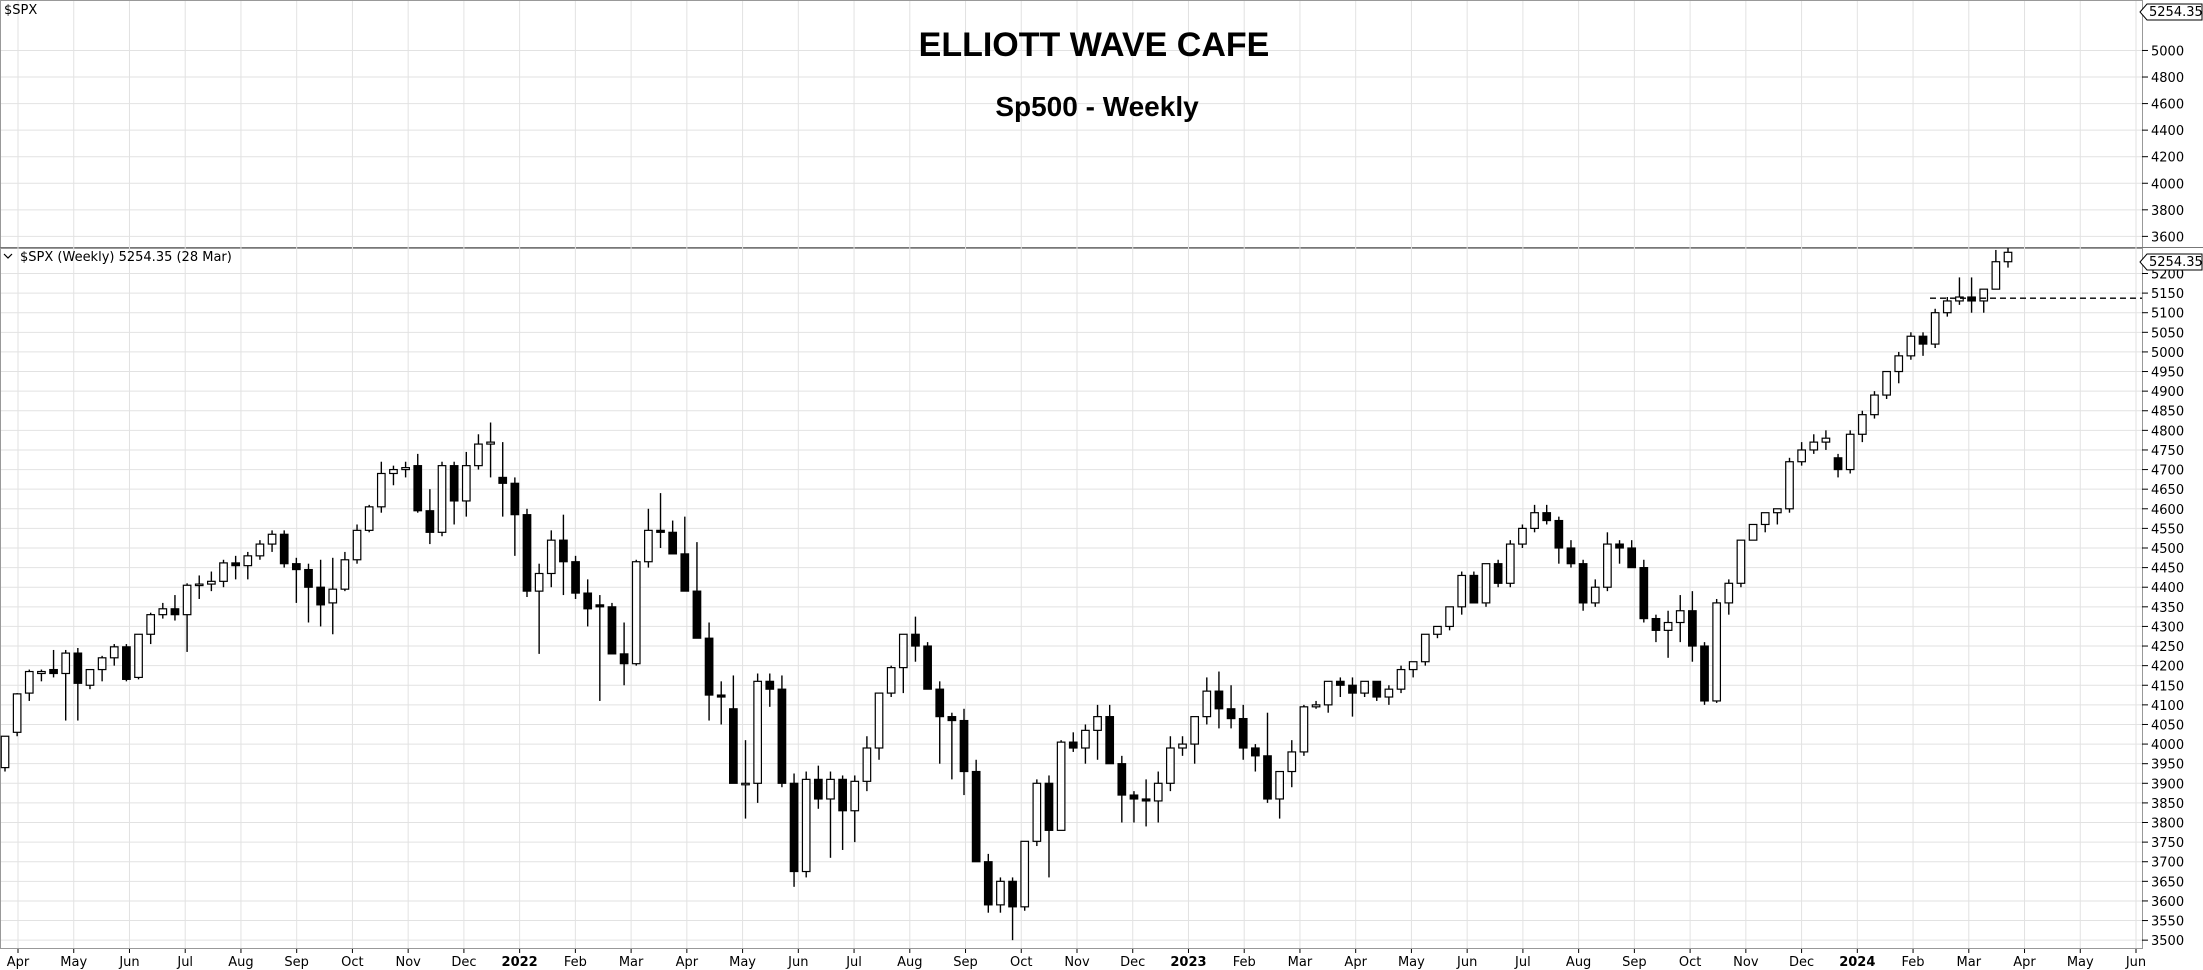  What do you see at coordinates (2167, 745) in the screenshot?
I see `main-tick-label: 4000` at bounding box center [2167, 745].